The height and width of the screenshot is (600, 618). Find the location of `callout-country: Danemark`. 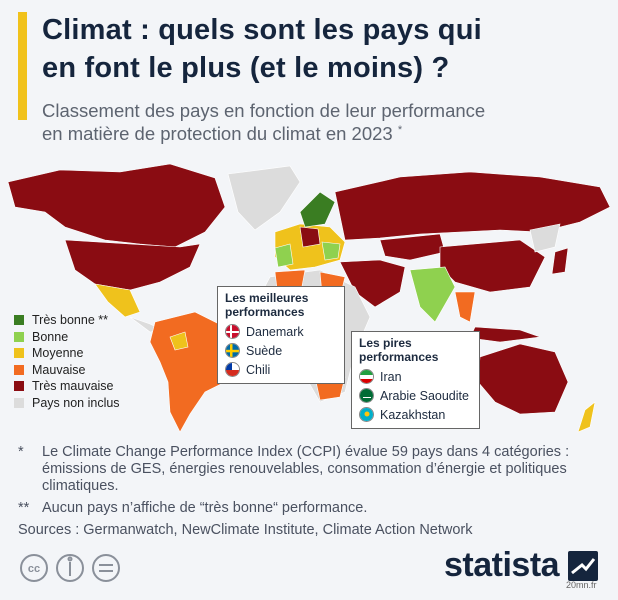

callout-country: Danemark is located at coordinates (281, 331).